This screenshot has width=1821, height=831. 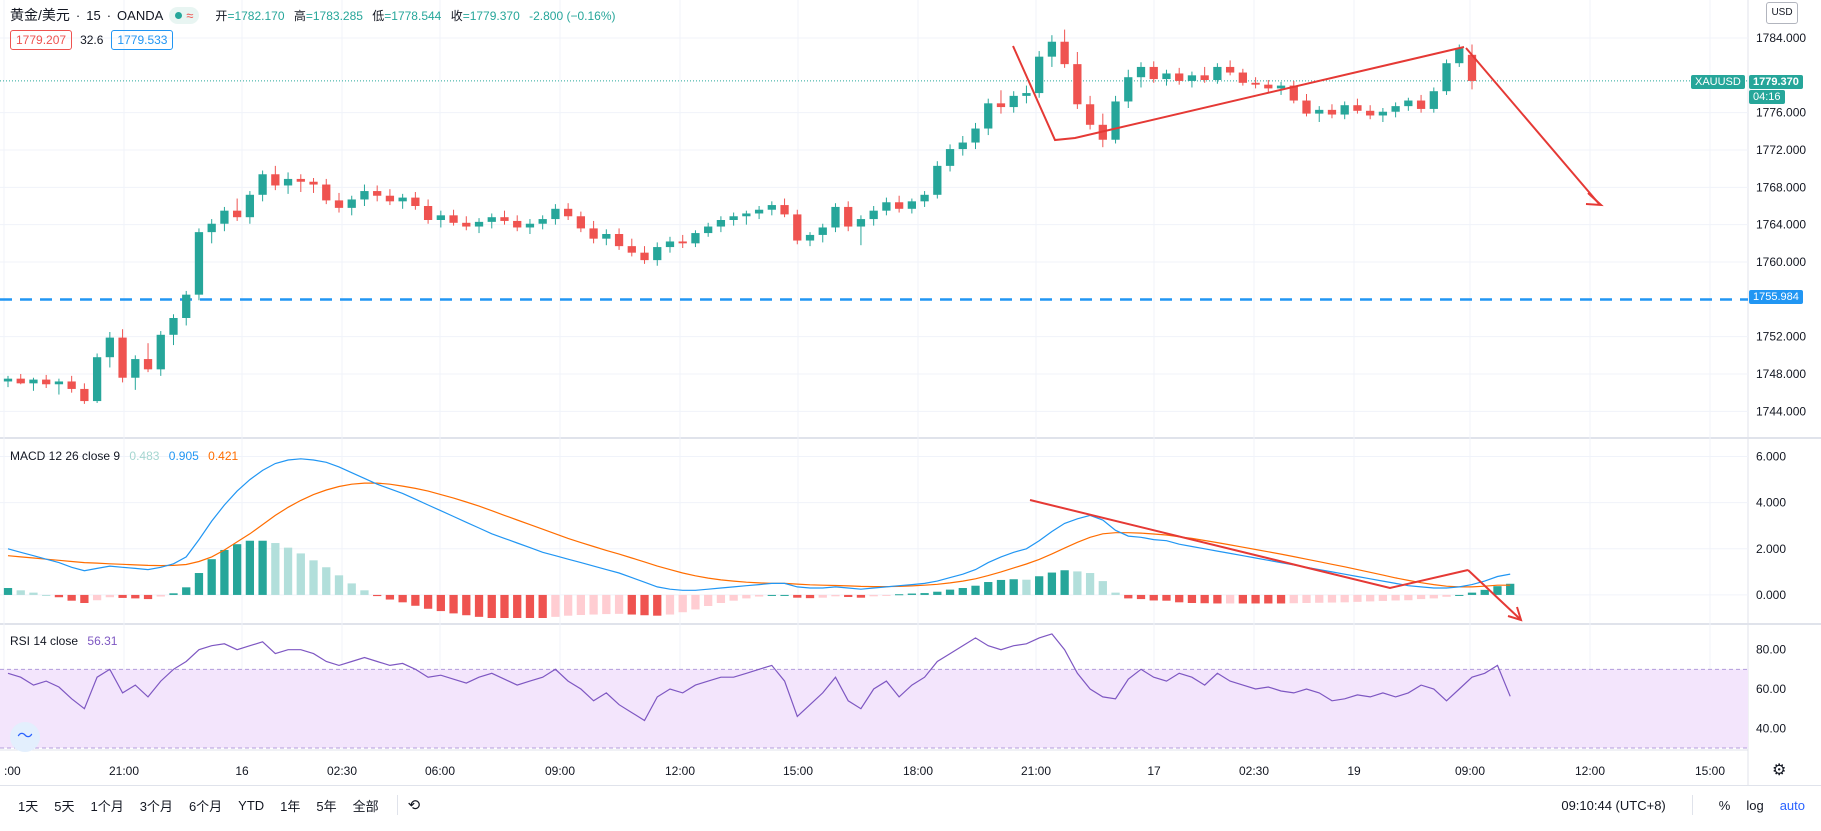 What do you see at coordinates (107, 806) in the screenshot?
I see `range-1m-button: 1个月` at bounding box center [107, 806].